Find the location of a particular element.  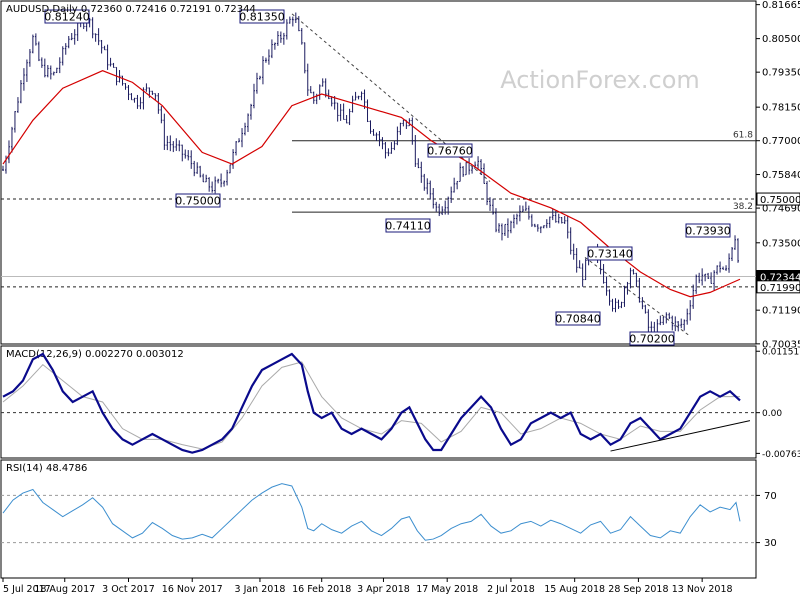

x-tick-label: 3 Oct 2017 is located at coordinates (128, 589).